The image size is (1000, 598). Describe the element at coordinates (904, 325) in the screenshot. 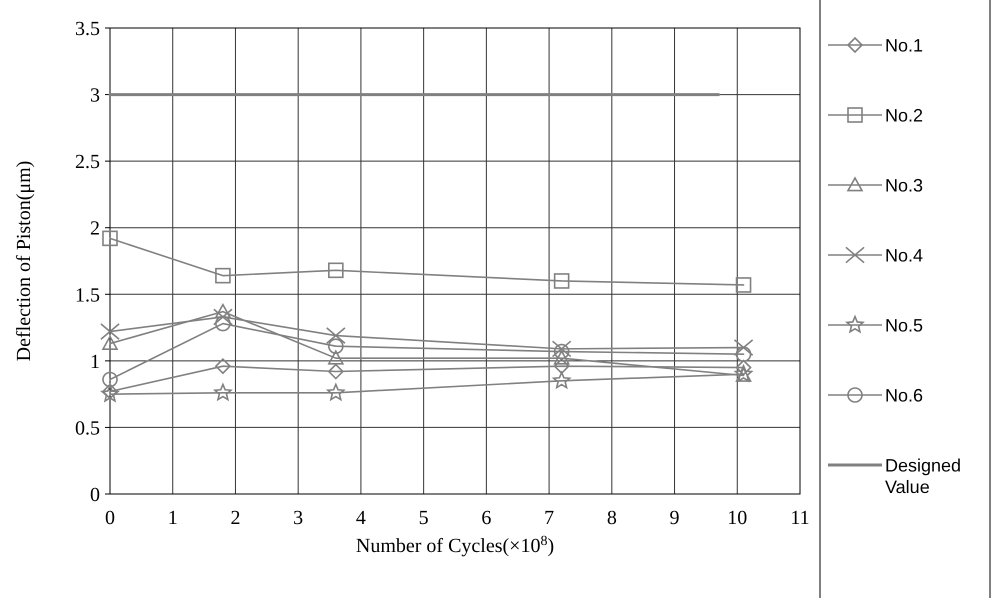

I see `legend-label: No.5` at that location.